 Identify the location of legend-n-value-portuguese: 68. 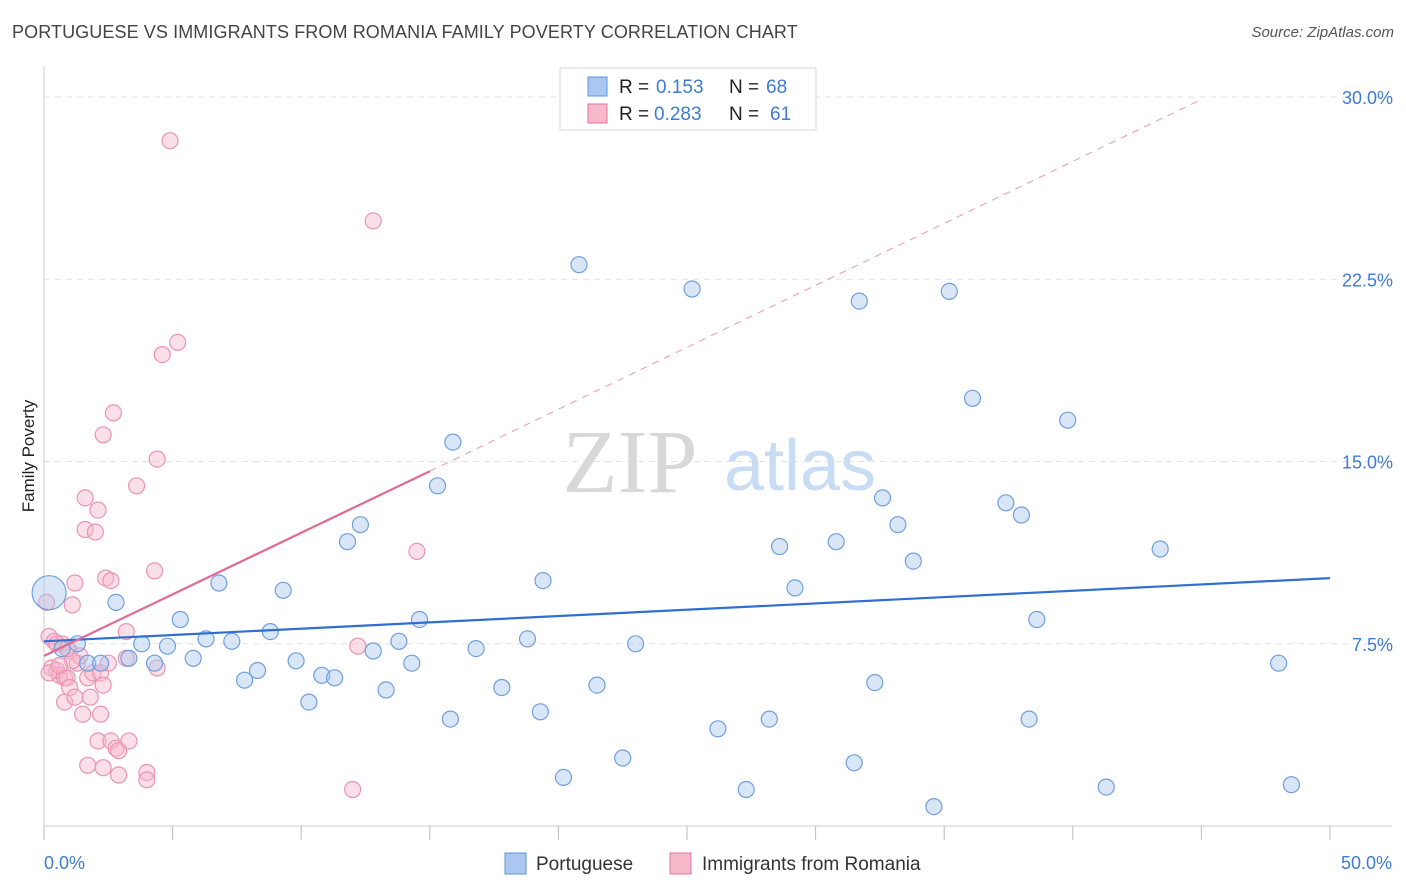
(776, 87).